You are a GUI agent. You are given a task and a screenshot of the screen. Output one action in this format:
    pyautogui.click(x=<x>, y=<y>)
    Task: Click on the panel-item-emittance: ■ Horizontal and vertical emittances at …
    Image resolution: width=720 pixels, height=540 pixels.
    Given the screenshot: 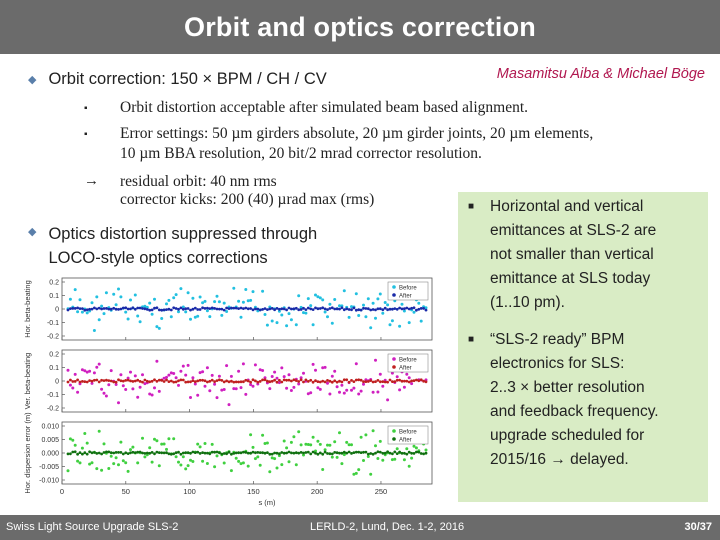 What is the action you would take?
    pyautogui.click(x=562, y=255)
    